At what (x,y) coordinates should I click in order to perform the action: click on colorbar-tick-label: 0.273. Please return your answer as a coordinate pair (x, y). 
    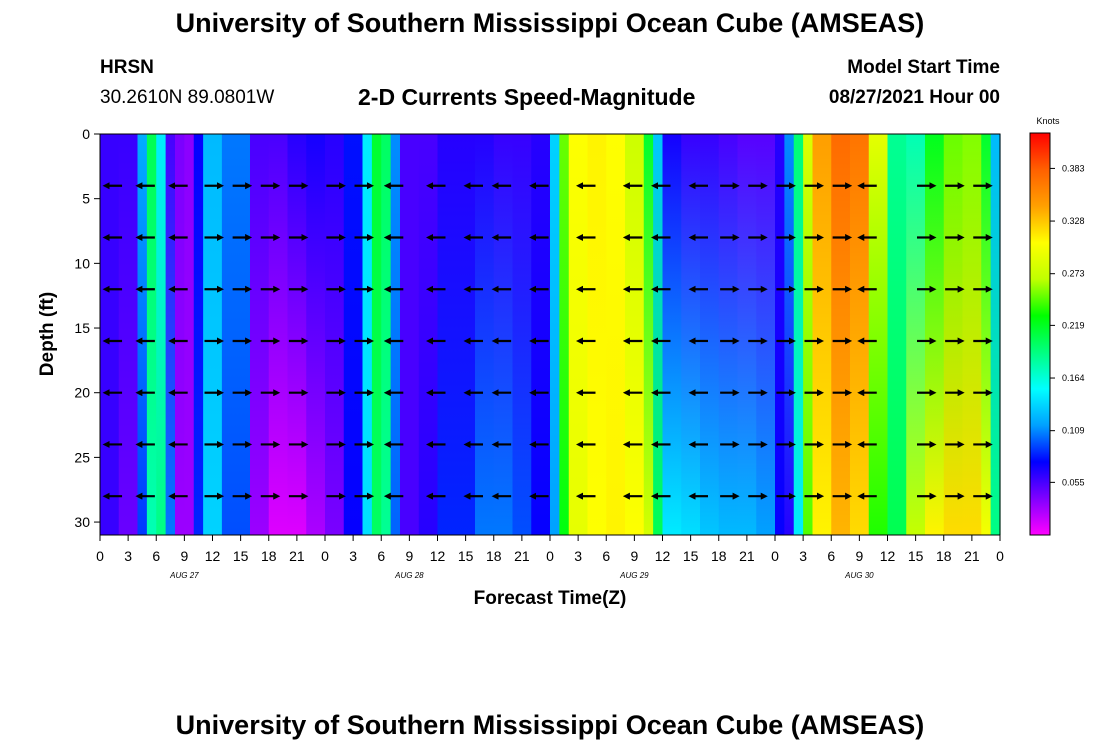
    Looking at the image, I should click on (1073, 274).